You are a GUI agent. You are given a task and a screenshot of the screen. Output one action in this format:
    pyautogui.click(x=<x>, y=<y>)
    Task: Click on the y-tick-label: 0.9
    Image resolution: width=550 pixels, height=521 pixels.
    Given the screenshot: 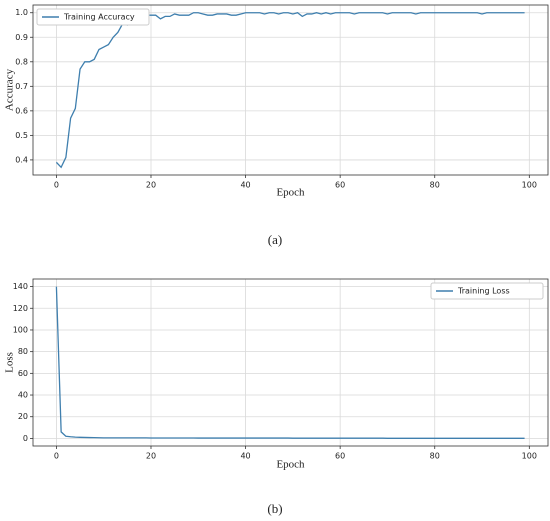 What is the action you would take?
    pyautogui.click(x=21, y=37)
    